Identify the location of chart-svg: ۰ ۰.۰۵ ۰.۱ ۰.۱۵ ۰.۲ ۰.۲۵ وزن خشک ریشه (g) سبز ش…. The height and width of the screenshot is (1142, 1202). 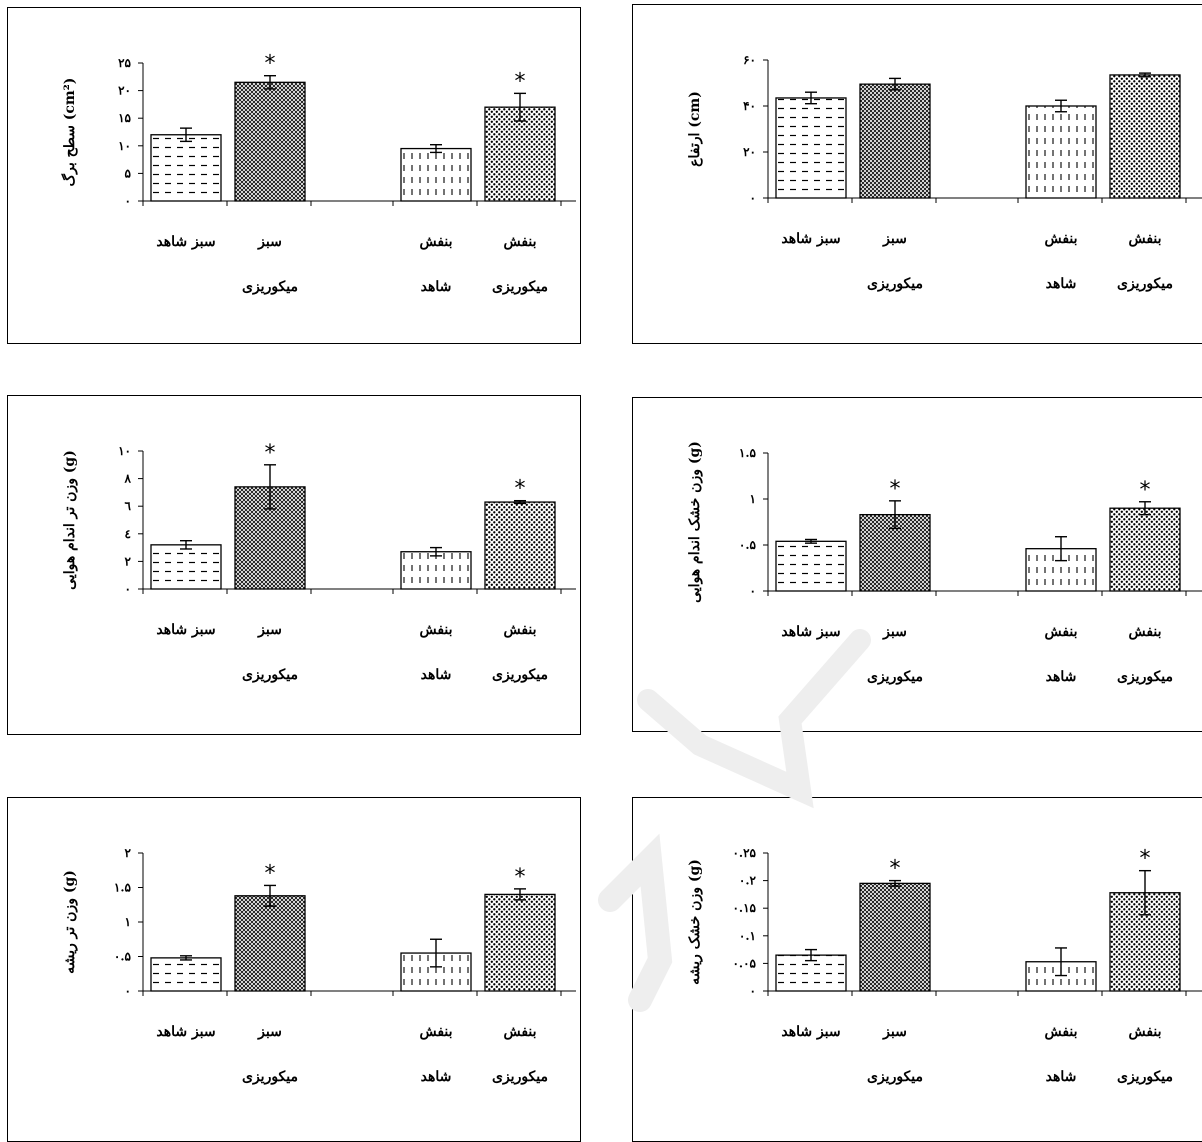
(944, 965).